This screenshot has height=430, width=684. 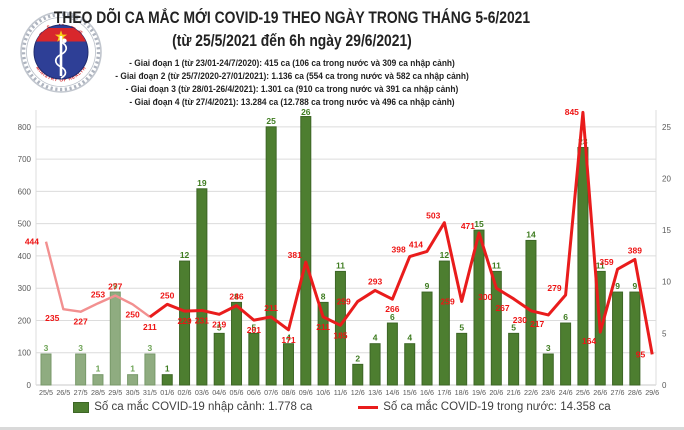 What do you see at coordinates (342, 428) in the screenshot?
I see `bottom-divider` at bounding box center [342, 428].